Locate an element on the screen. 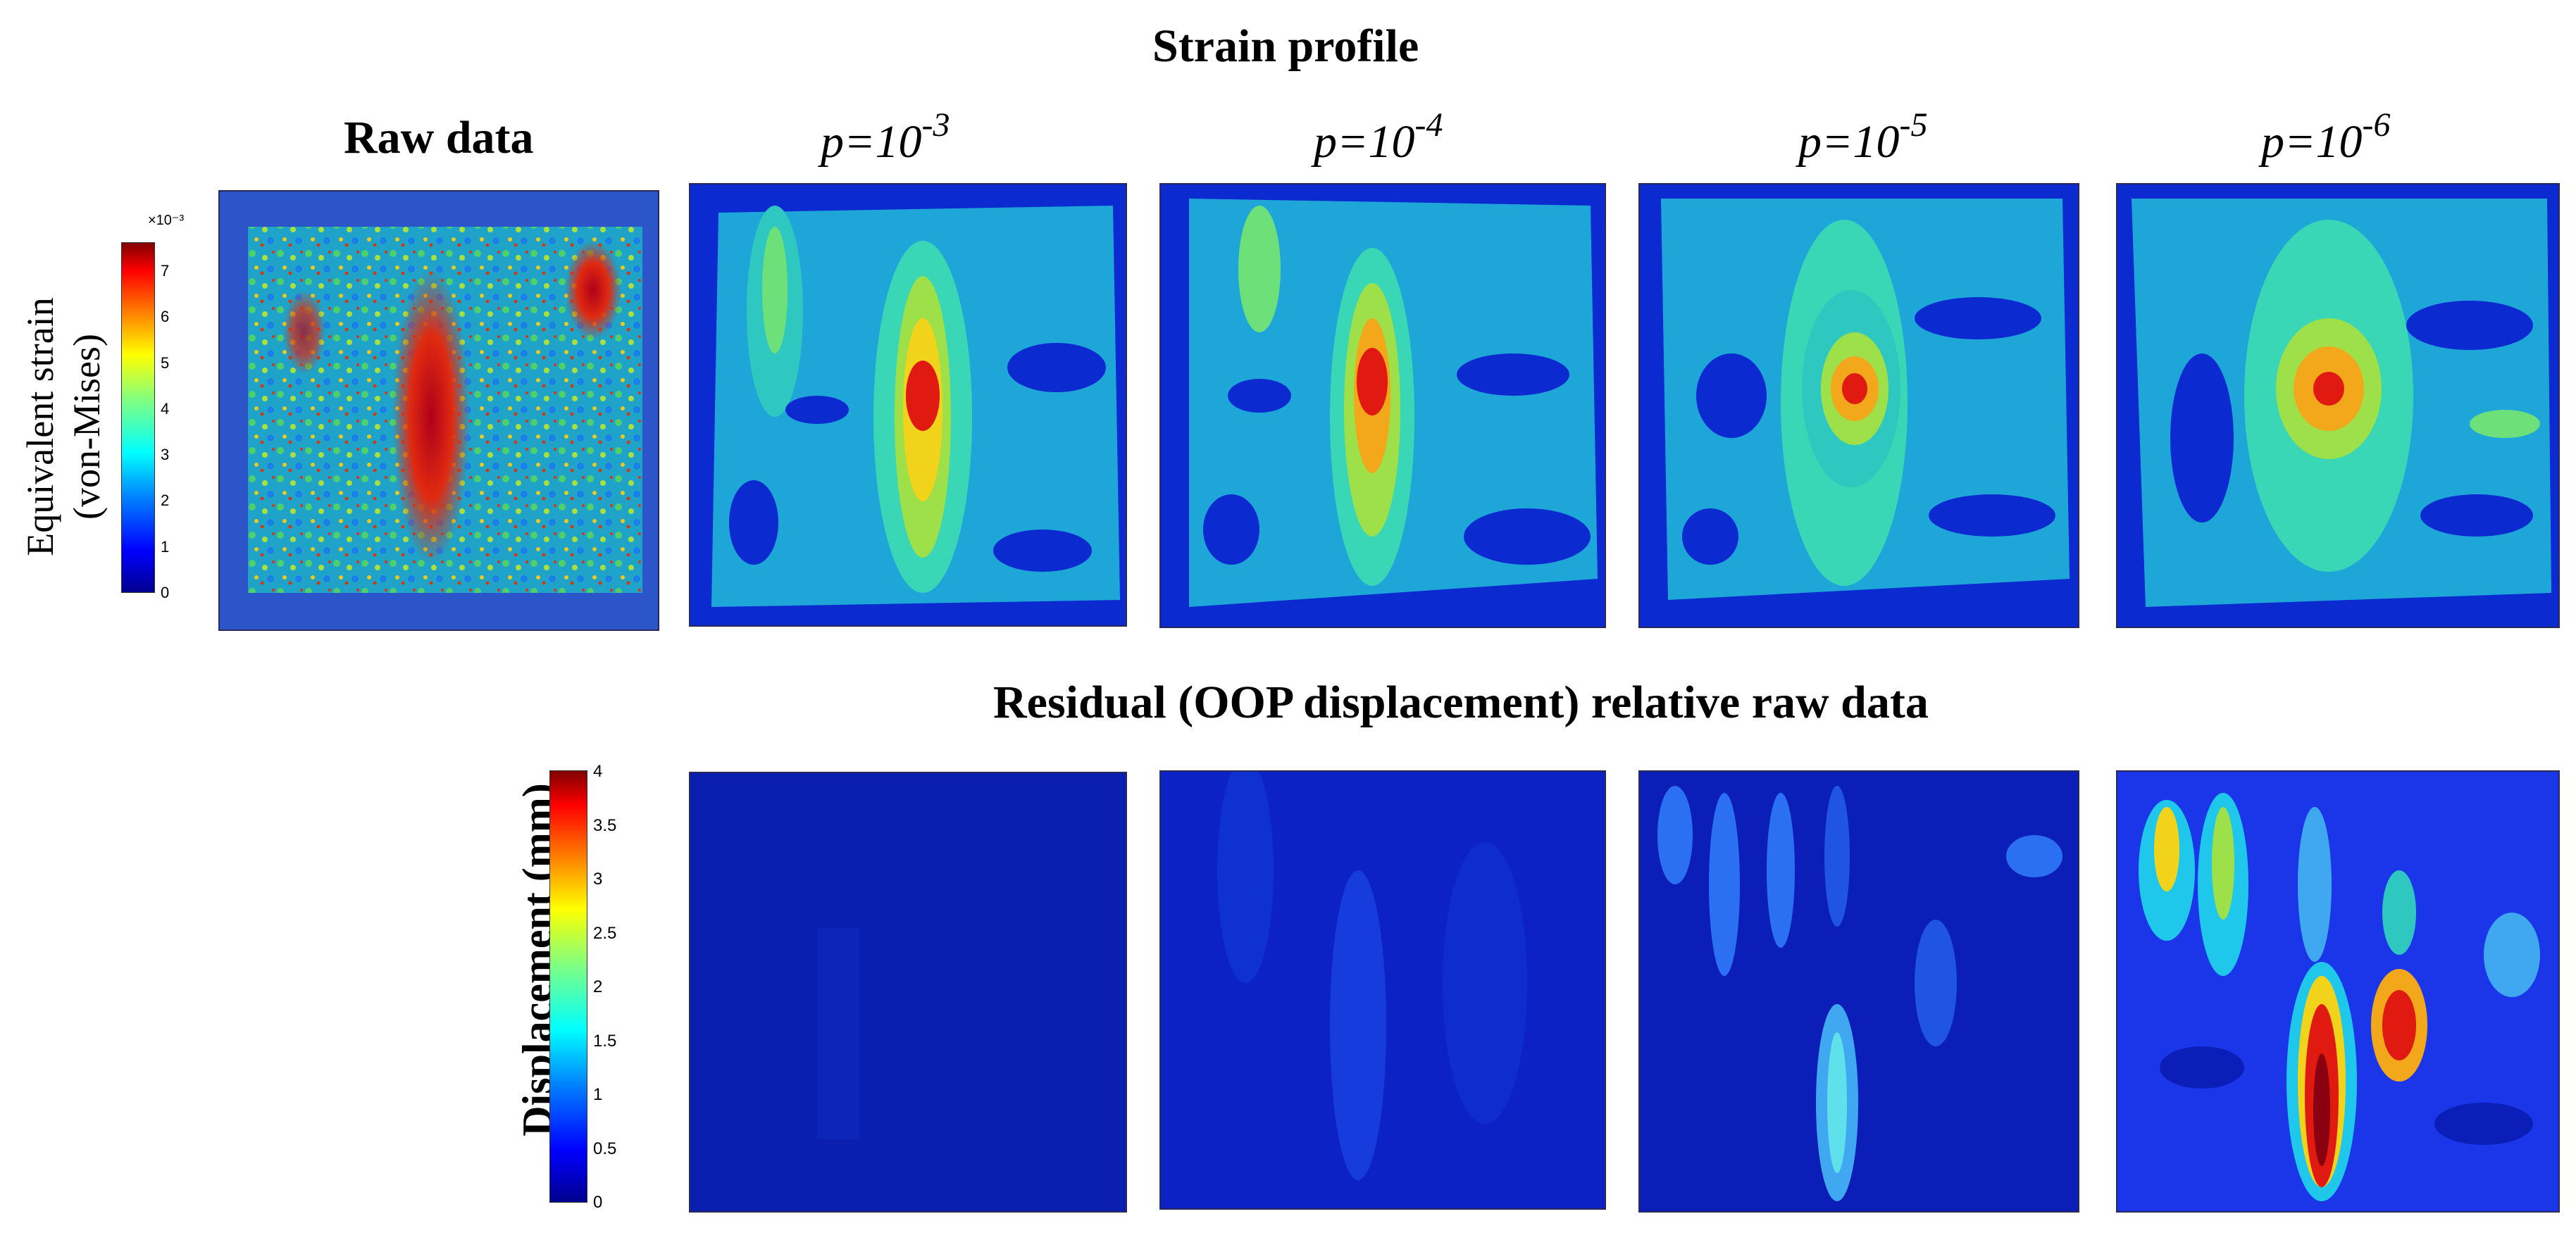 This screenshot has height=1240, width=2576. strain-tick-7: 7 is located at coordinates (165, 271).